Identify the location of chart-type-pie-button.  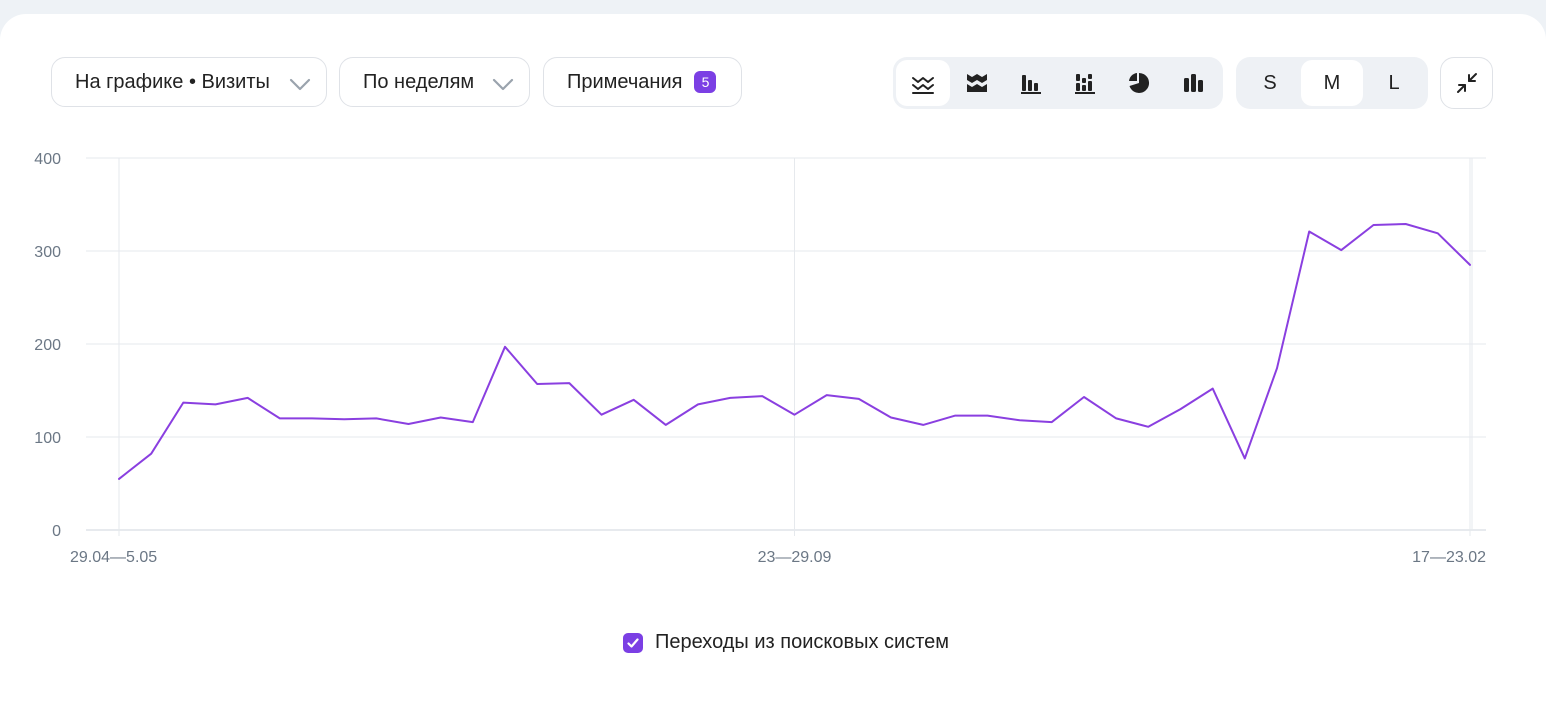
(1139, 83).